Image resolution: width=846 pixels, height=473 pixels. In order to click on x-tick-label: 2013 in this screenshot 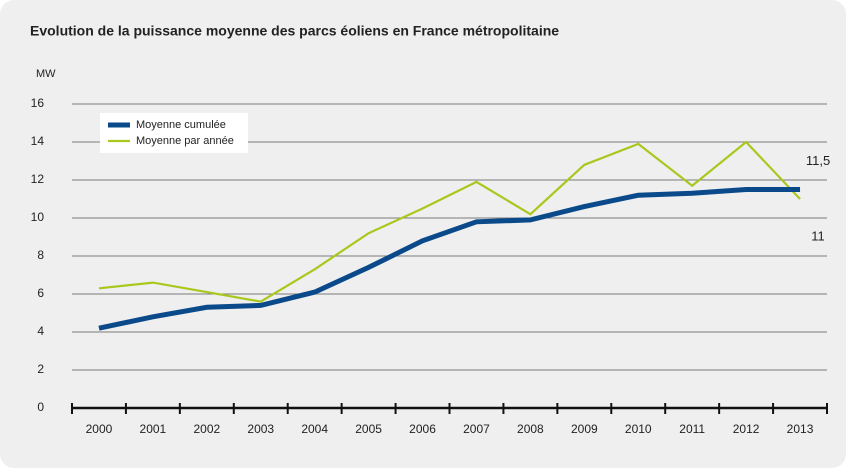, I will do `click(800, 429)`.